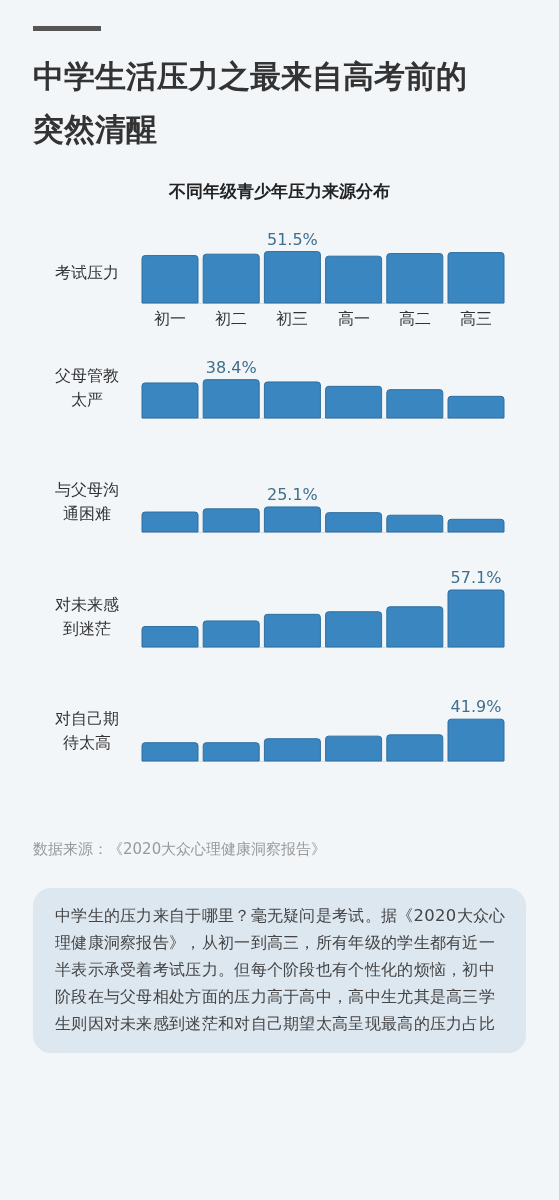 The width and height of the screenshot is (559, 1200). I want to click on data-label: 51.5%, so click(292, 239).